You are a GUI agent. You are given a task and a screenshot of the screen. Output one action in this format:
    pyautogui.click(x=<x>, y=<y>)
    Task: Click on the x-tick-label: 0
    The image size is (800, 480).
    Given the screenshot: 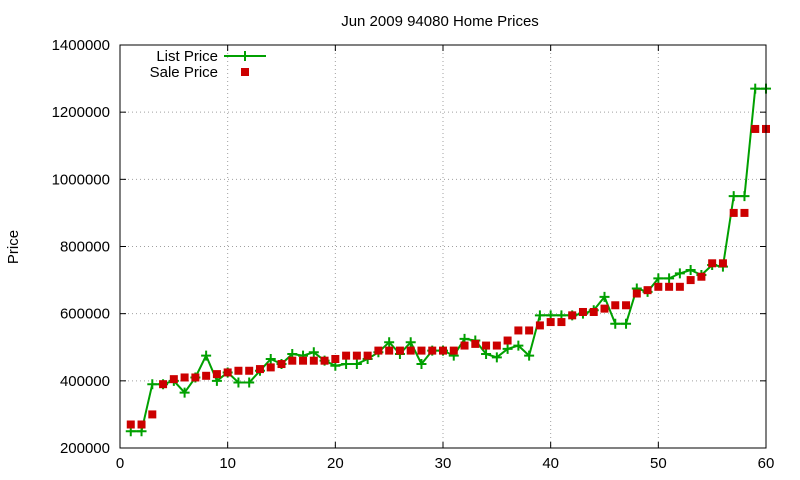 What is the action you would take?
    pyautogui.click(x=120, y=463)
    